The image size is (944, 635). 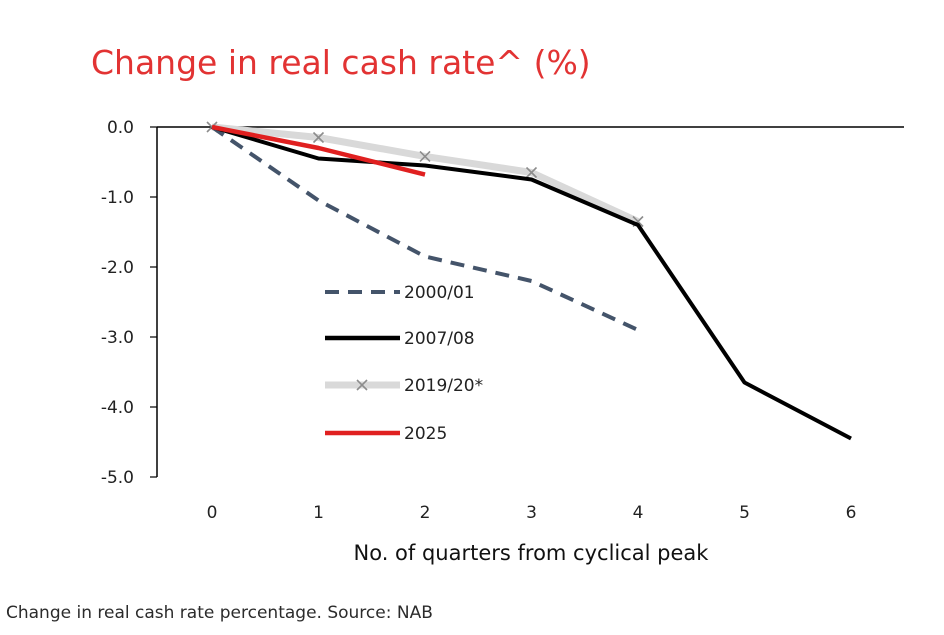 What do you see at coordinates (404, 363) in the screenshot?
I see `legend: 2000/01 2007/08 2019/20* 2025` at bounding box center [404, 363].